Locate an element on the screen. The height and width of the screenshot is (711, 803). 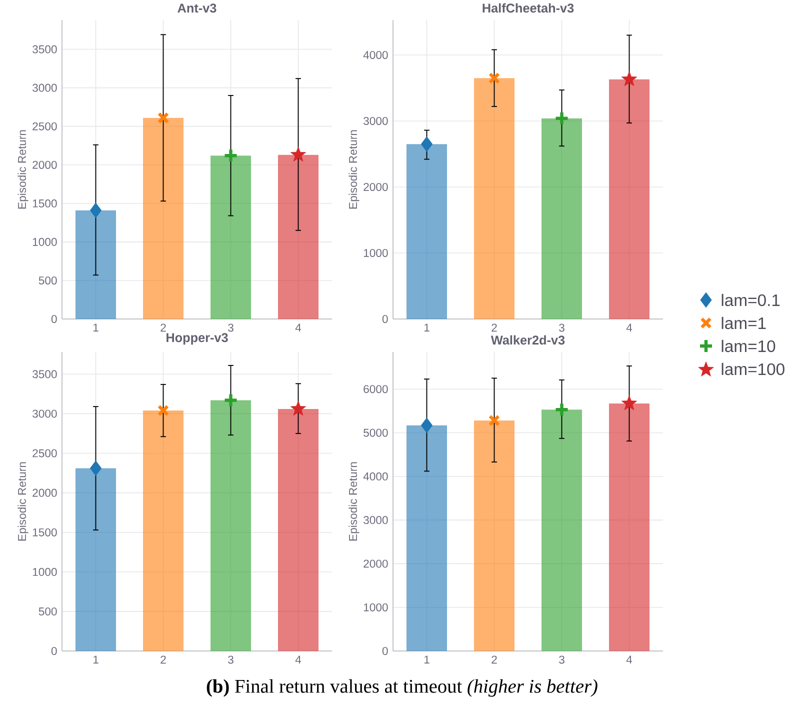
legend-label: lam=10 is located at coordinates (749, 346).